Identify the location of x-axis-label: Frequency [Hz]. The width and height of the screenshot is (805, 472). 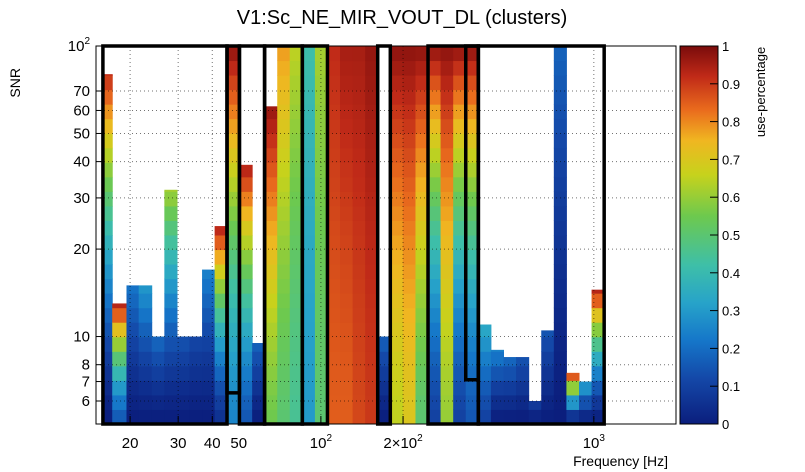
(620, 461).